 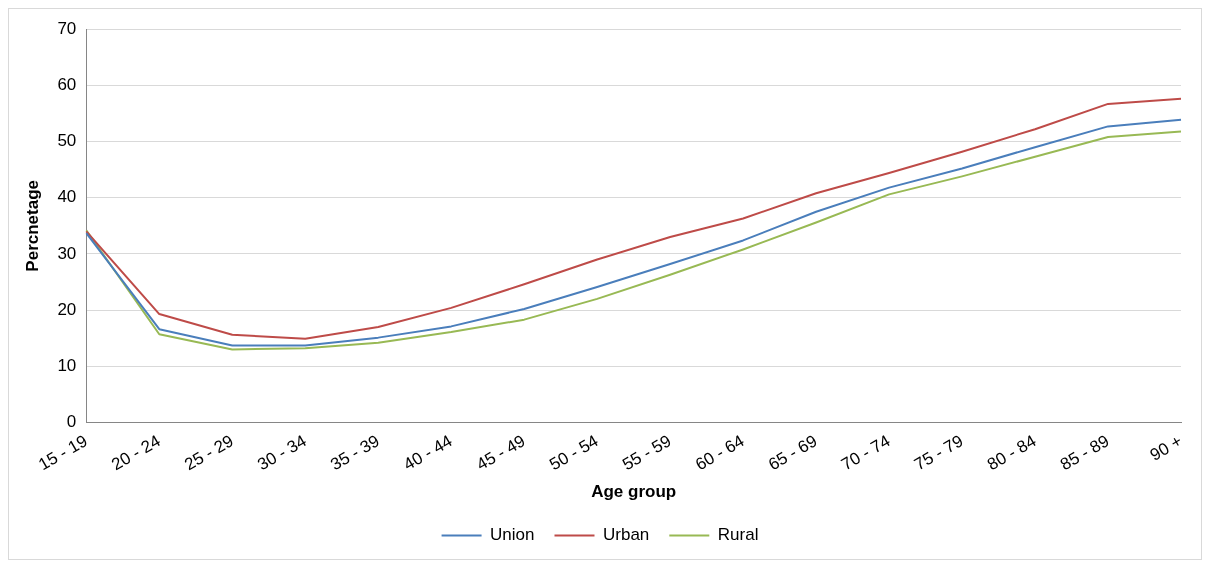 What do you see at coordinates (512, 535) in the screenshot?
I see `legend-label: Union` at bounding box center [512, 535].